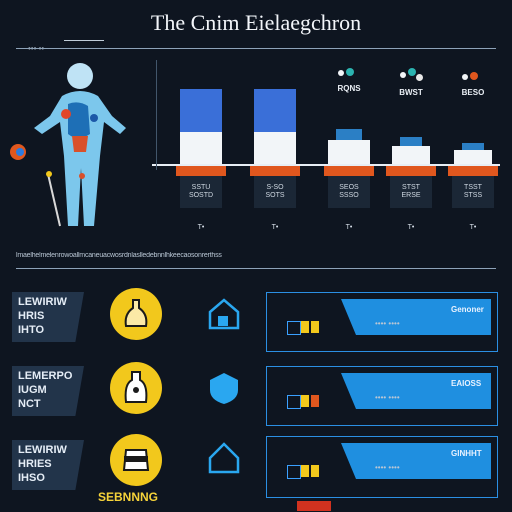  I want to click on bar-sub-a: S-SO, so click(275, 187).